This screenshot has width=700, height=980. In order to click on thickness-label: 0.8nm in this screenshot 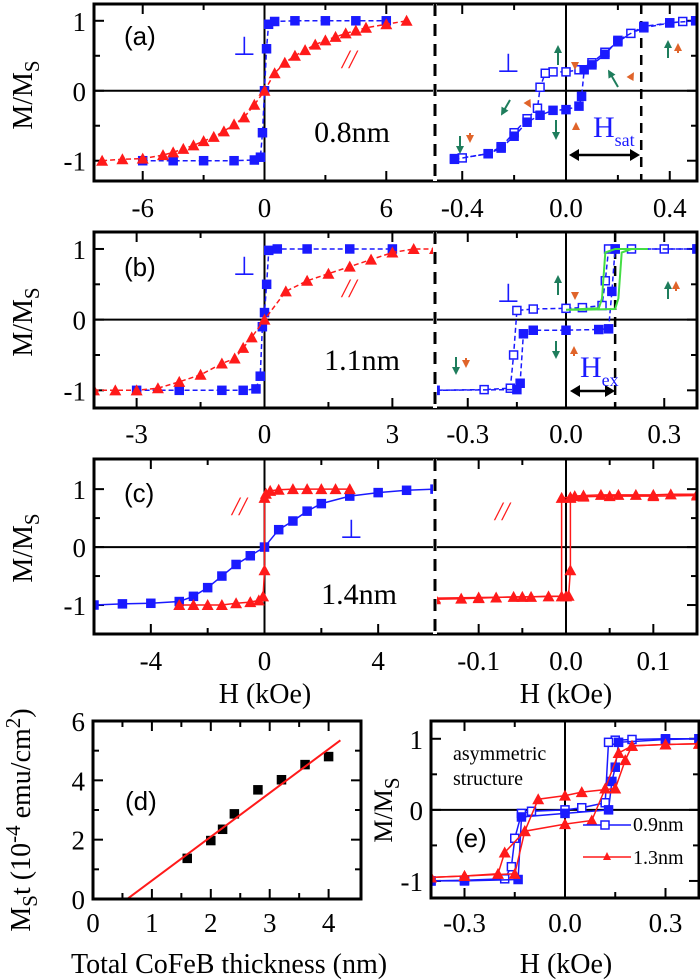, I will do `click(352, 132)`.